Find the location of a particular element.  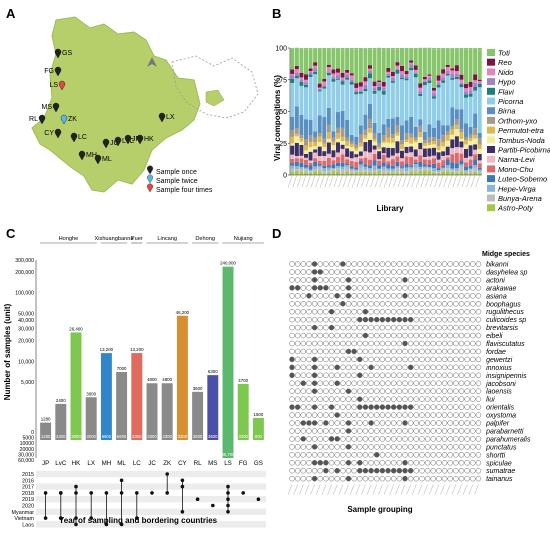

species-label: liui is located at coordinates (490, 400).